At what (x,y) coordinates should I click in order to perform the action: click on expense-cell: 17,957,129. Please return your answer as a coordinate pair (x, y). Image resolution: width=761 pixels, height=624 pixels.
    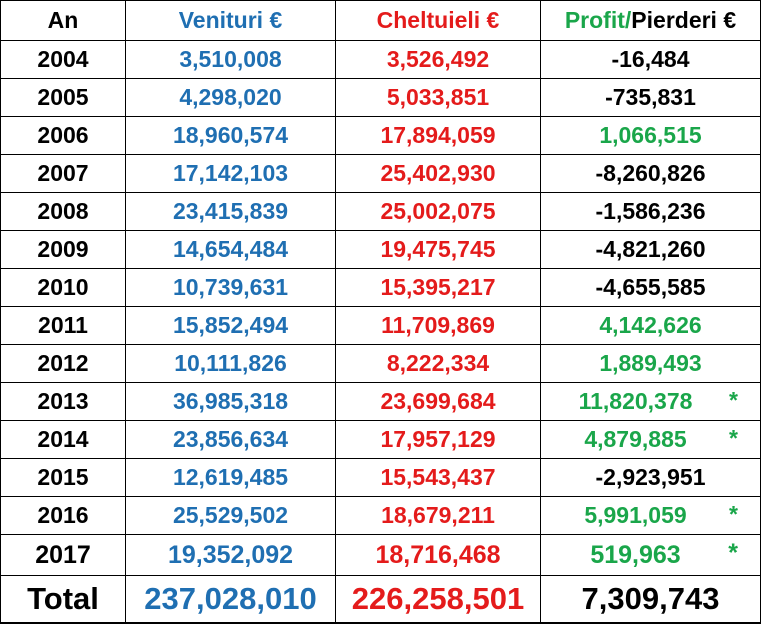
    Looking at the image, I should click on (438, 439).